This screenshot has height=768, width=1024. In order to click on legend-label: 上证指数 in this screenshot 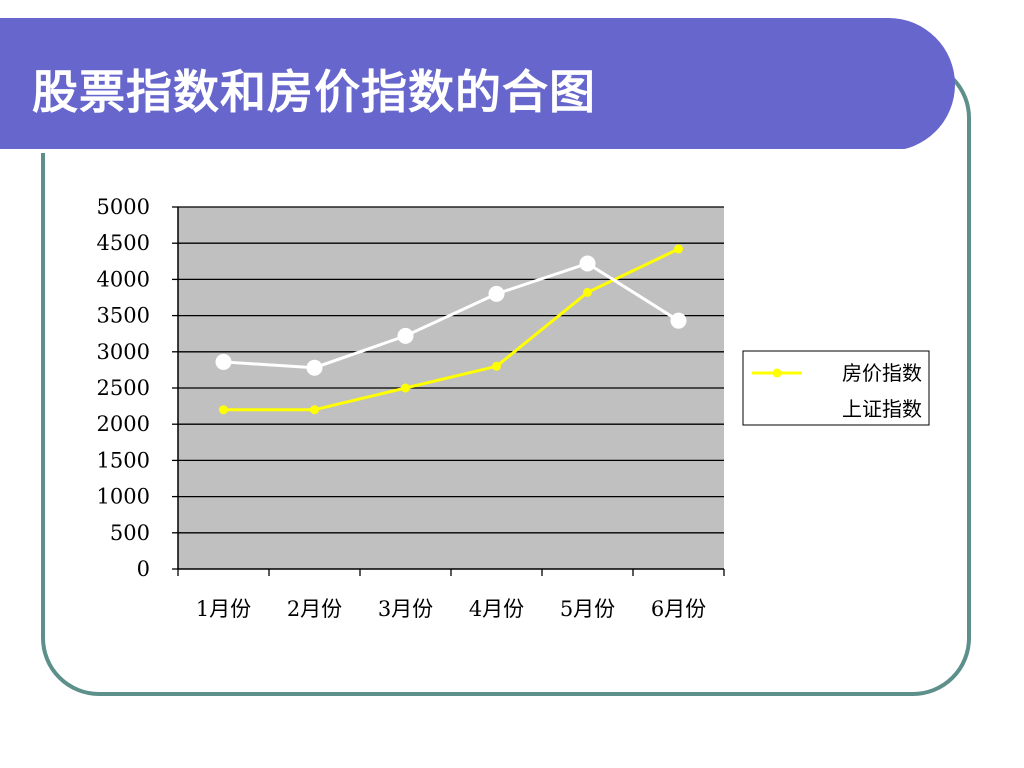, I will do `click(882, 409)`.